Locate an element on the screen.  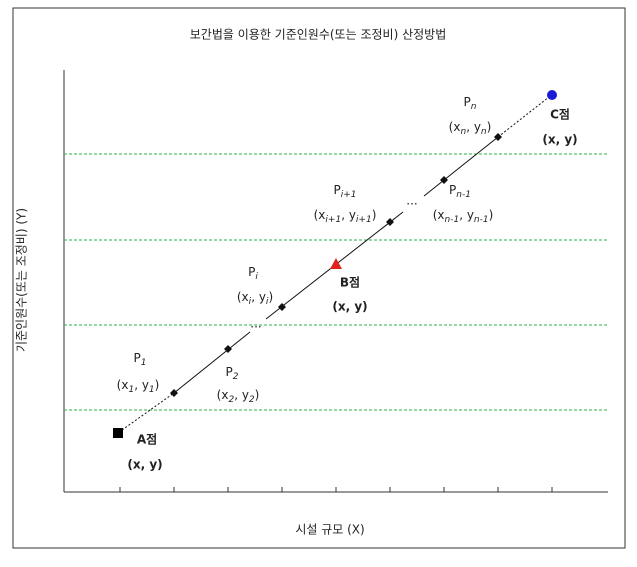
x-axis-label: 시설 규모 (X) is located at coordinates (329, 530).